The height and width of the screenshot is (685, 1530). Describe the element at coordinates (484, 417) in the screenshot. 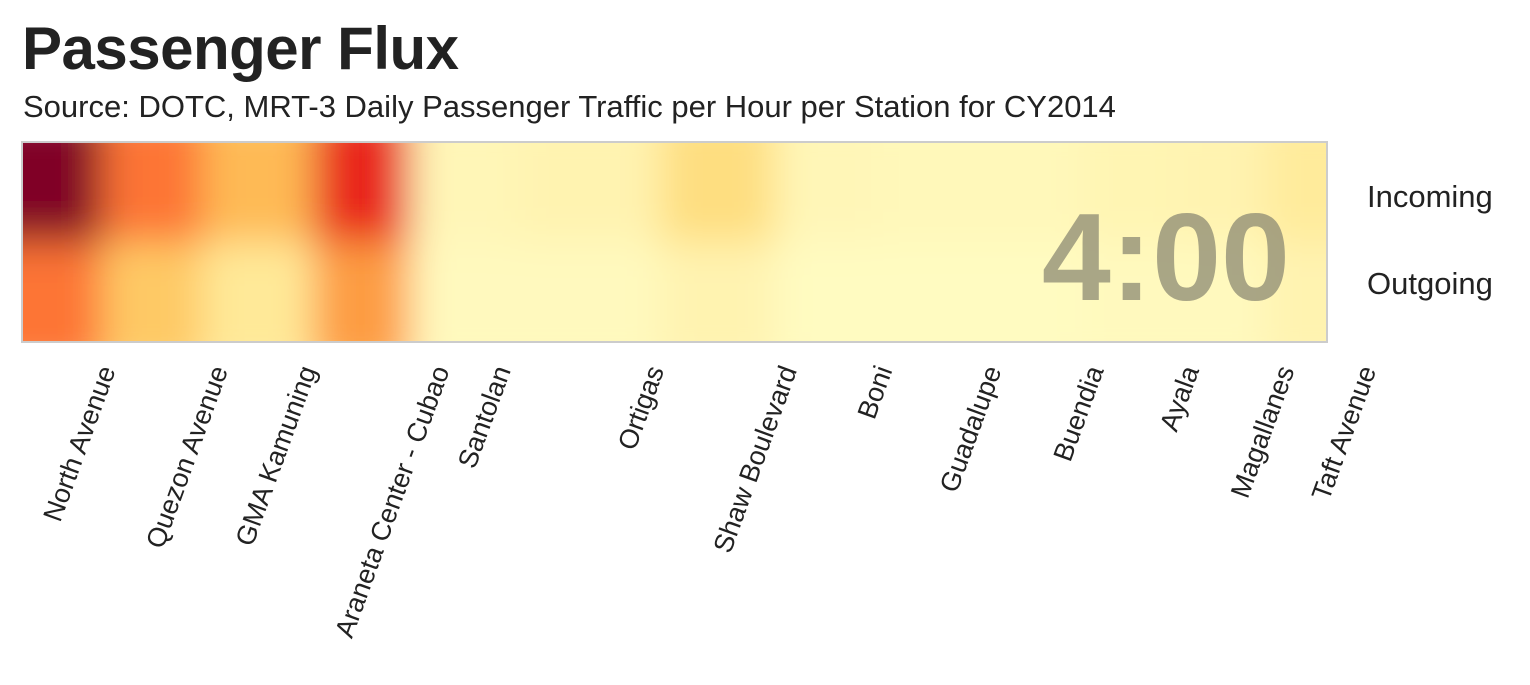

I see `station-label-4: Santolan` at that location.